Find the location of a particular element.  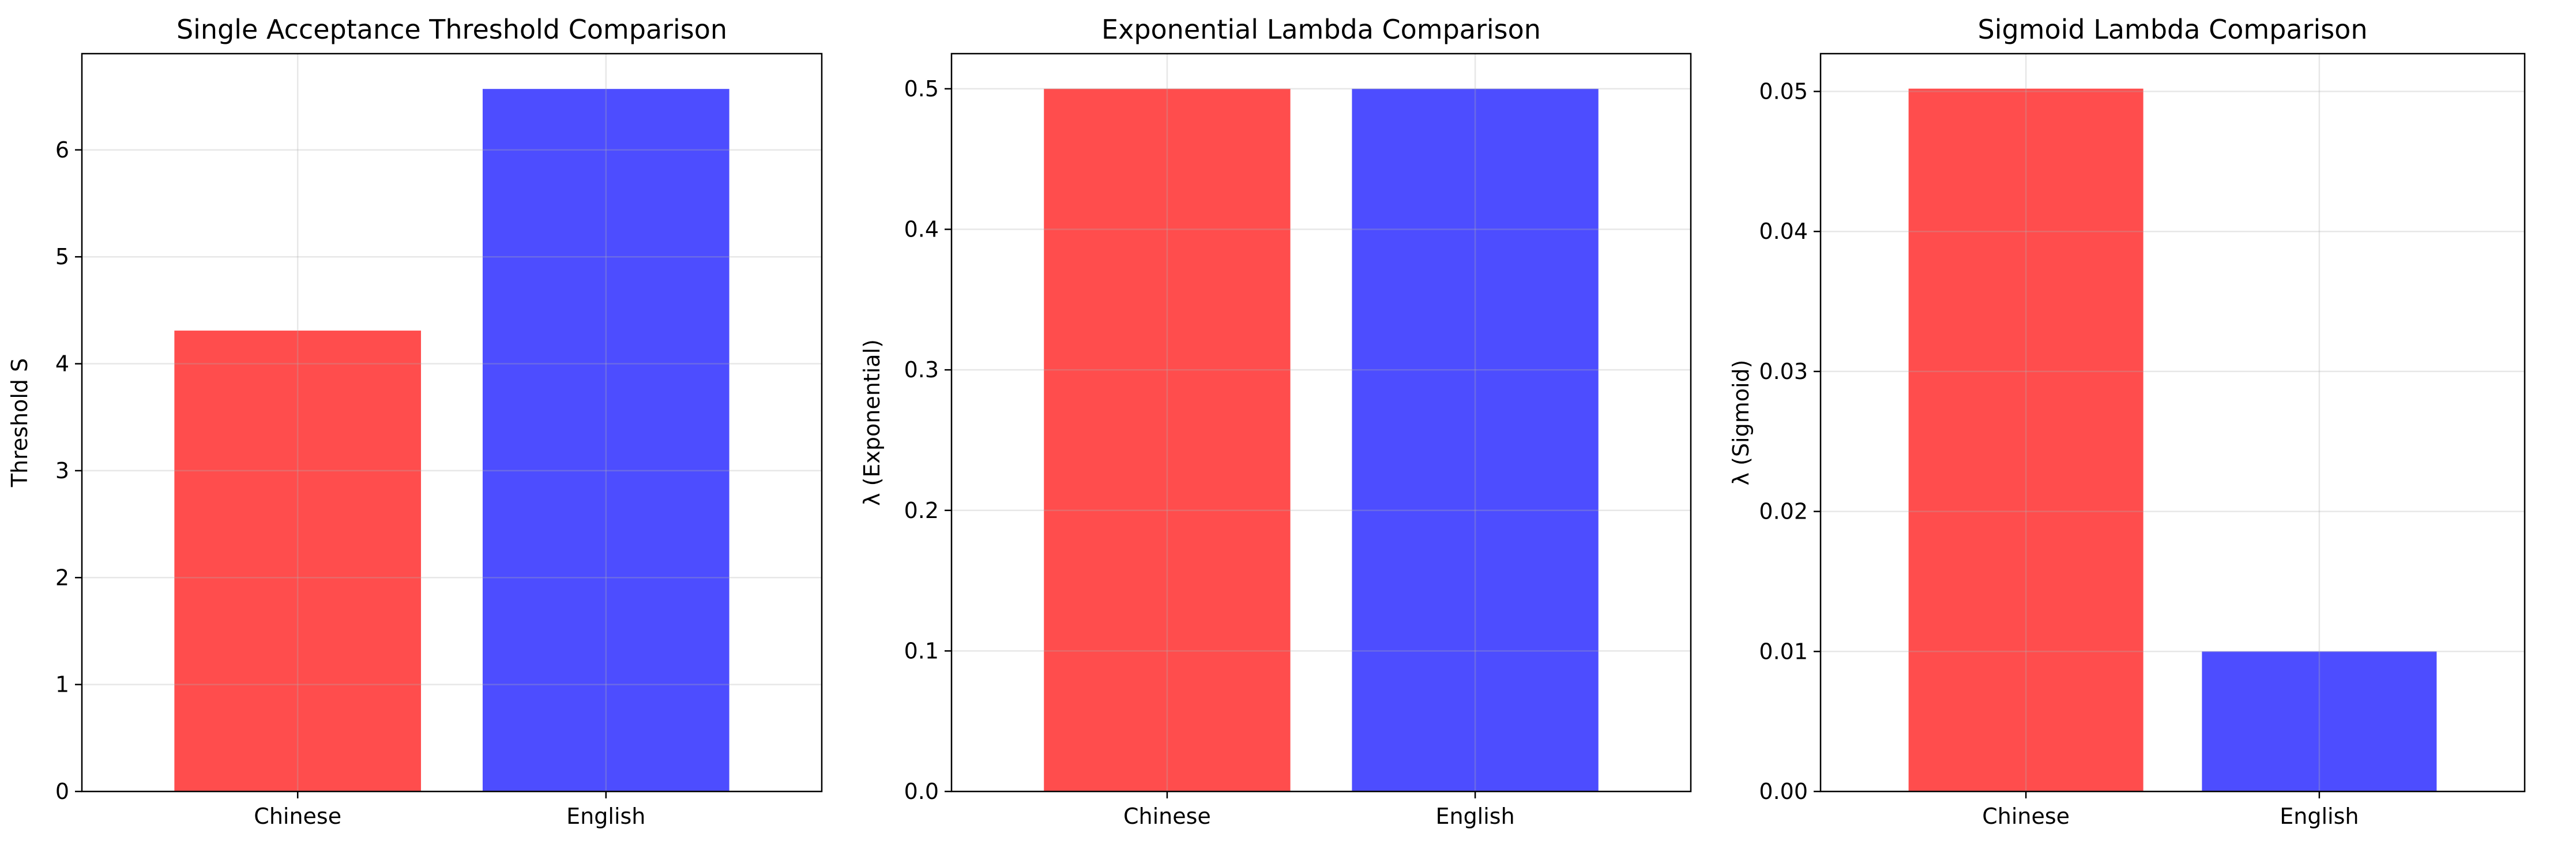

y-axis-label: λ (Sigmoid) is located at coordinates (1741, 423).